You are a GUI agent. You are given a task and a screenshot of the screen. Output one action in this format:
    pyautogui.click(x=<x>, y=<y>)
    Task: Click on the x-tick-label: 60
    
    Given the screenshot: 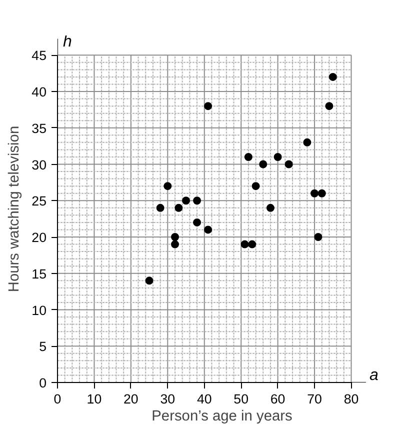 What is the action you would take?
    pyautogui.click(x=278, y=399)
    